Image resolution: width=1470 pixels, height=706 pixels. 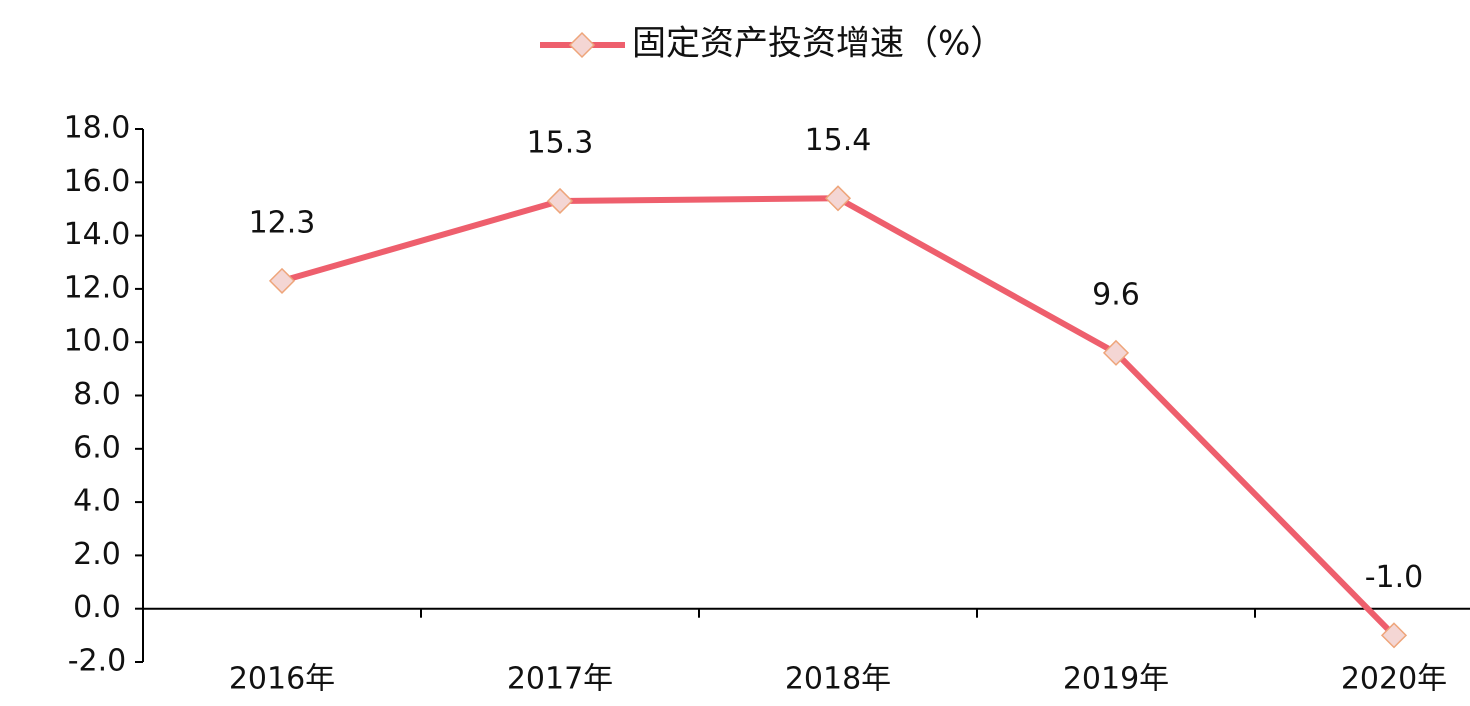 I want to click on y-tick-label: 18.0, so click(x=97, y=128).